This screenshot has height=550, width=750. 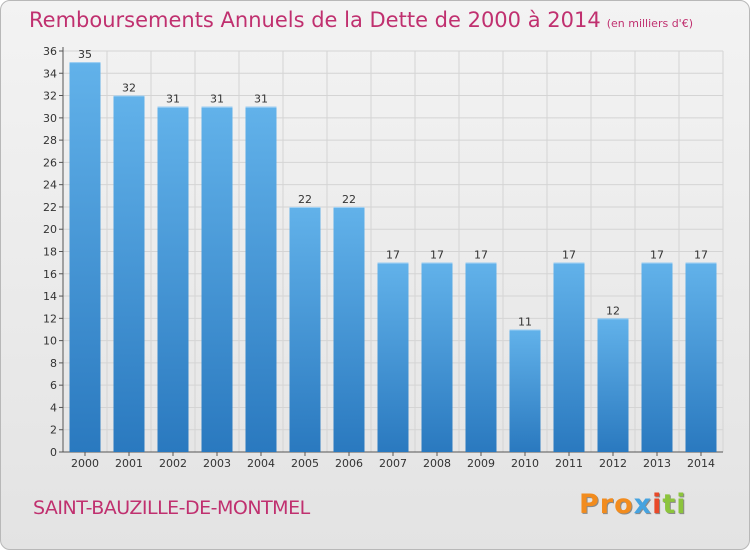 I want to click on x-tick-label: 2010, so click(x=525, y=463).